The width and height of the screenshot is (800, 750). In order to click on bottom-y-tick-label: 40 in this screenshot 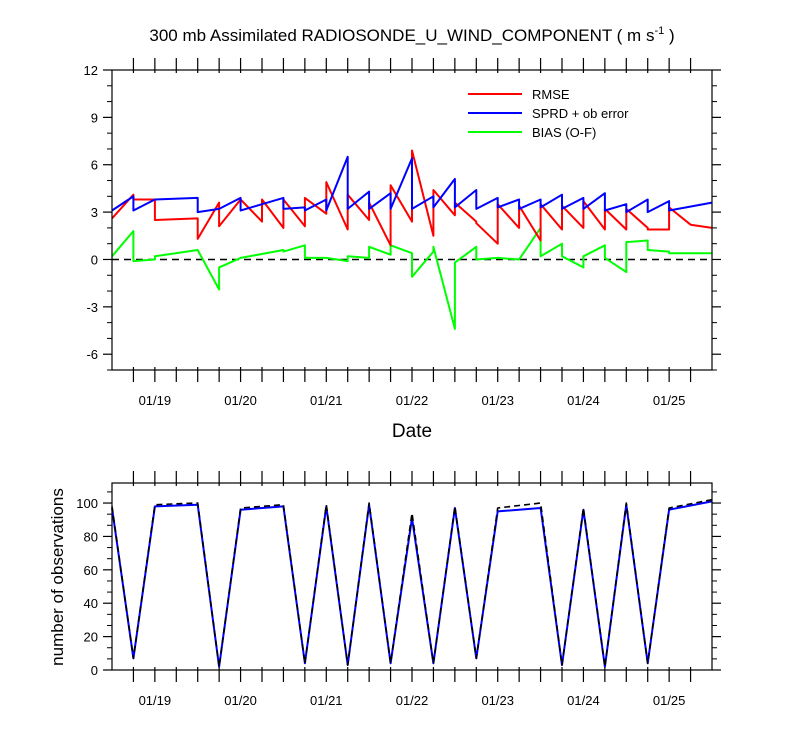, I will do `click(91, 603)`.